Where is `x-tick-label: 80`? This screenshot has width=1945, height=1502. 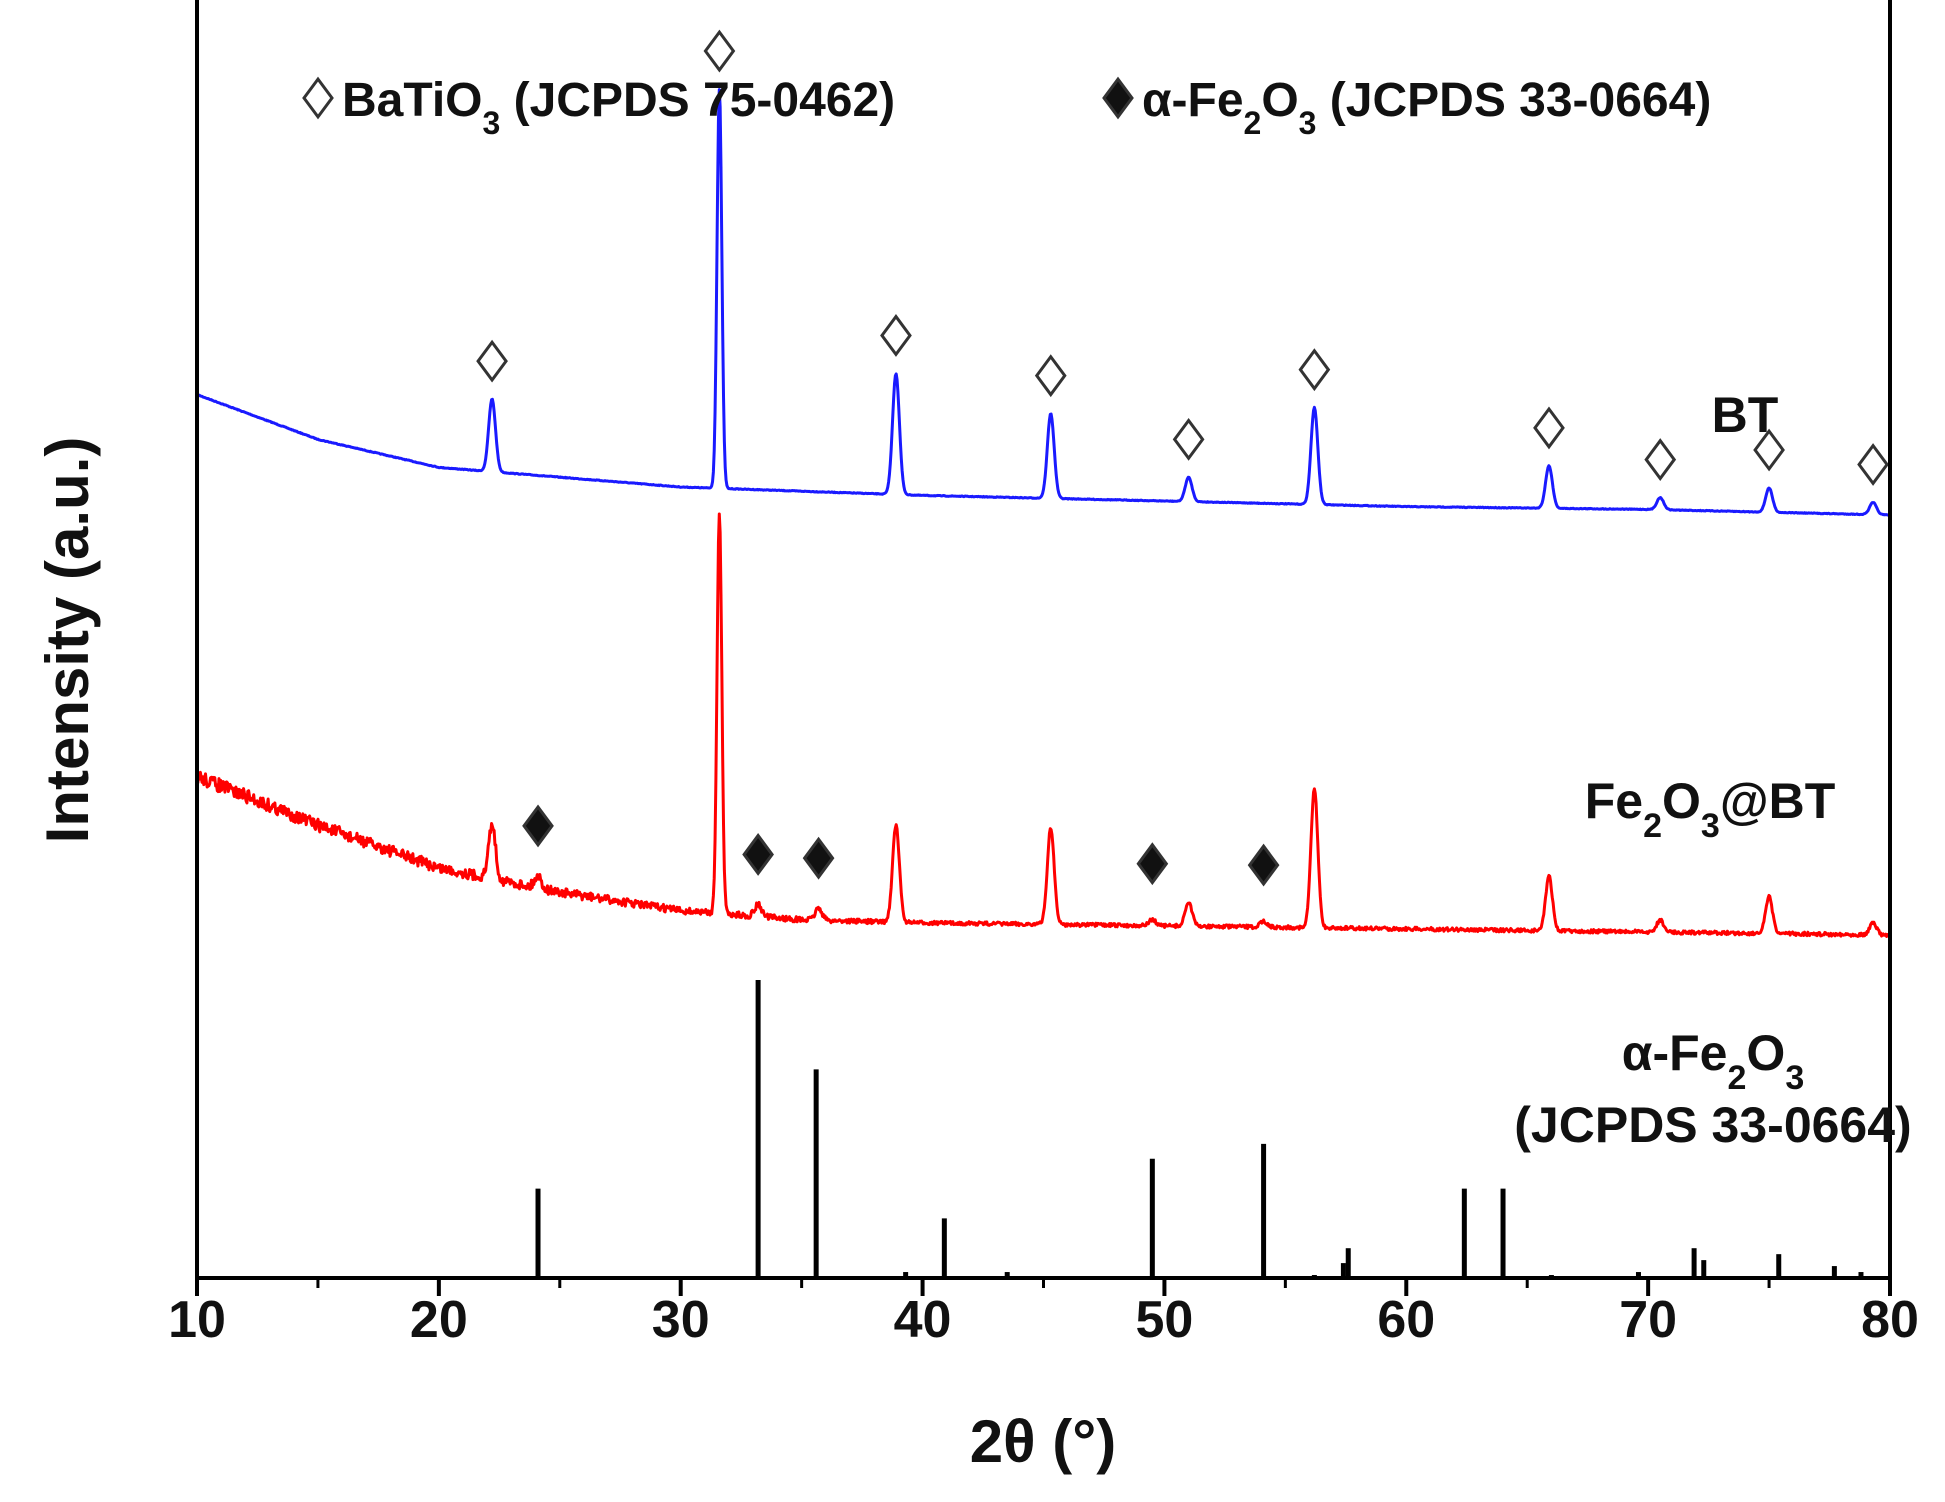 x-tick-label: 80 is located at coordinates (1890, 1320).